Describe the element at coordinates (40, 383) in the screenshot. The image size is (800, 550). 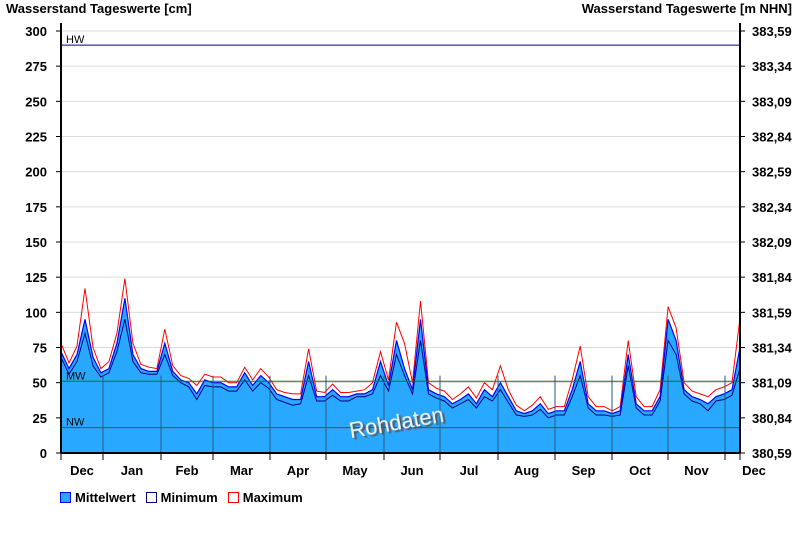
I see `y-tick-label: 50` at that location.